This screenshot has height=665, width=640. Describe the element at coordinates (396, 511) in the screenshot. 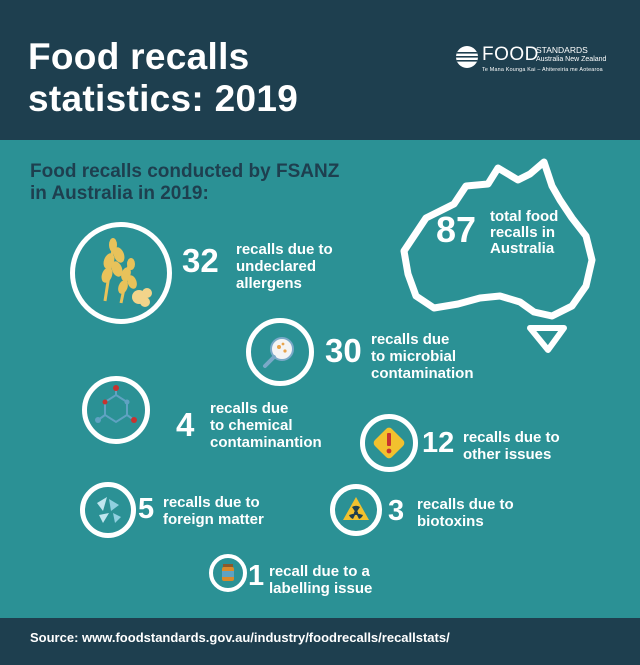

I see `biotoxins-number: 3` at that location.